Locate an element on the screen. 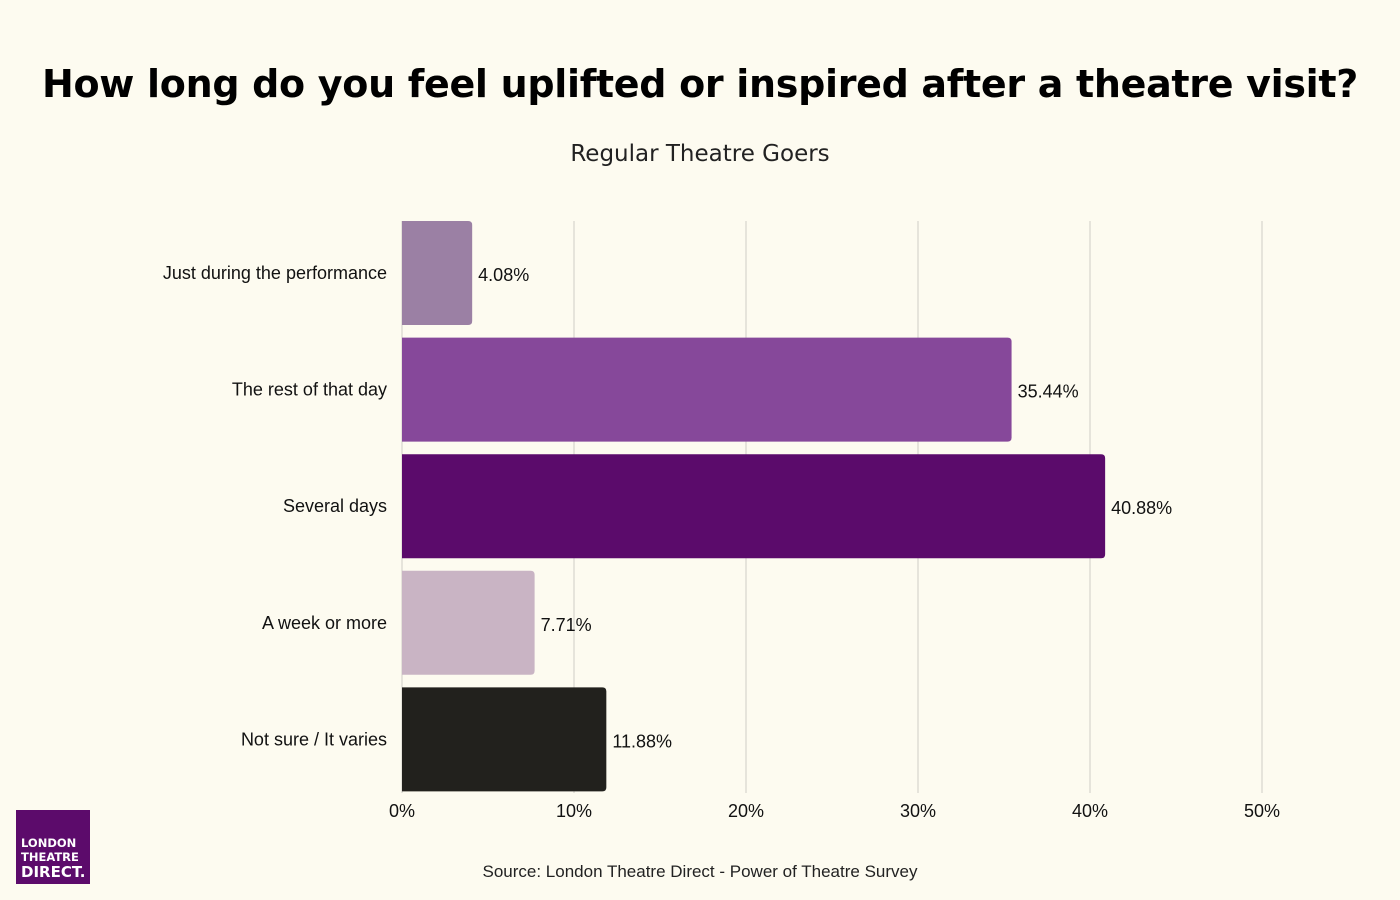  chart-subtitle: Regular Theatre Goers is located at coordinates (700, 154).